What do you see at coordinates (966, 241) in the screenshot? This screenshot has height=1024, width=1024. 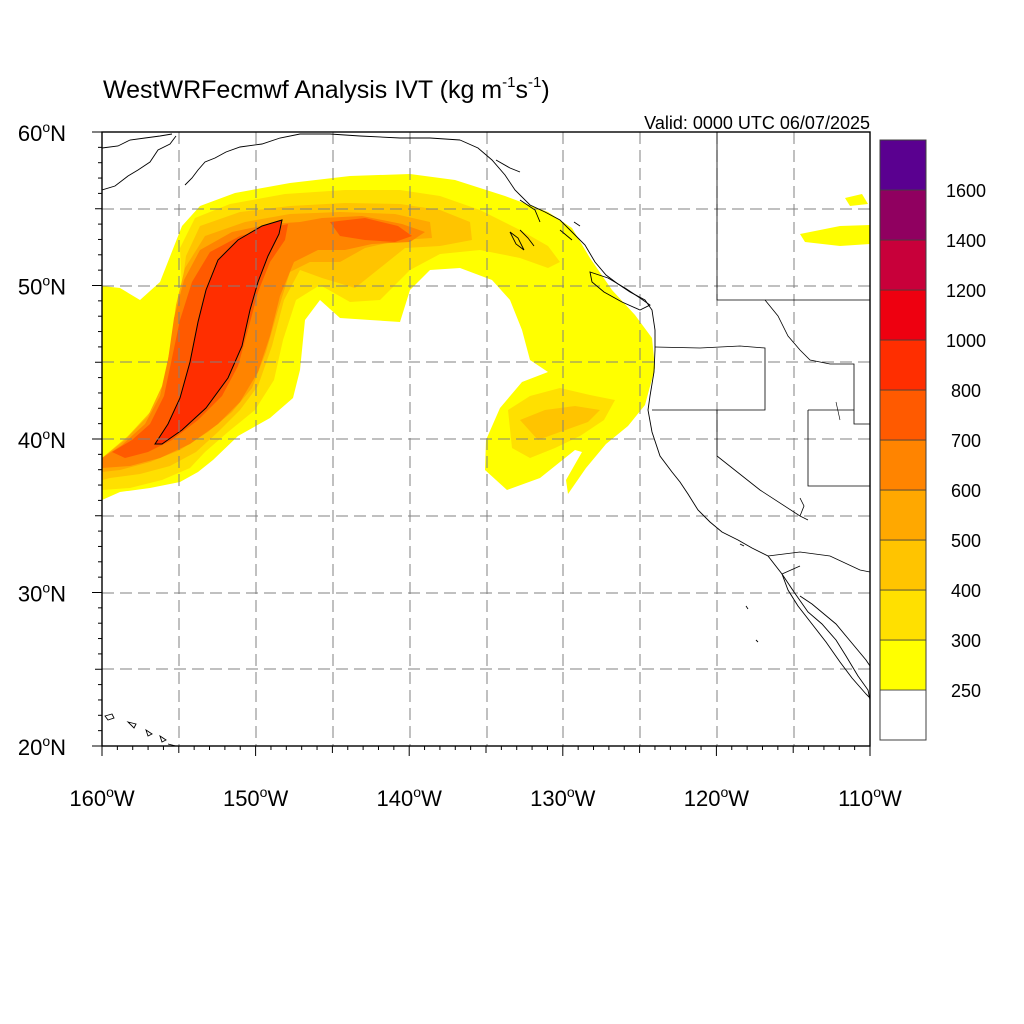 I see `colorbar-label: 1400` at bounding box center [966, 241].